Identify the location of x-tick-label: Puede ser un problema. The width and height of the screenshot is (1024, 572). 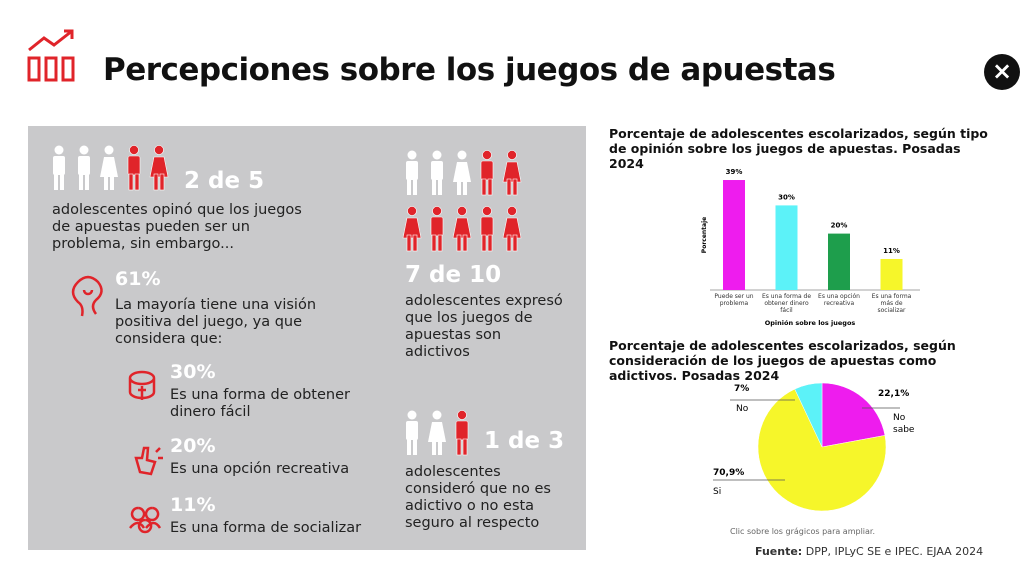
(734, 300).